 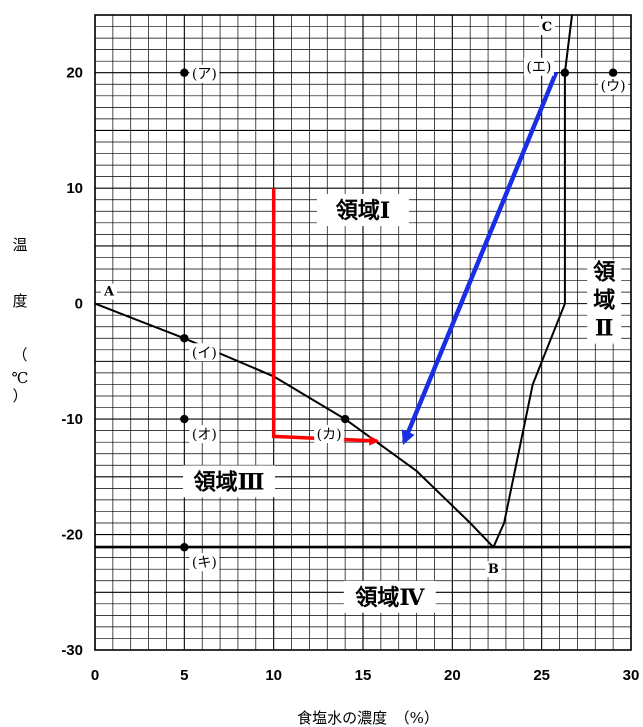 I want to click on corner-label: A, so click(x=109, y=292).